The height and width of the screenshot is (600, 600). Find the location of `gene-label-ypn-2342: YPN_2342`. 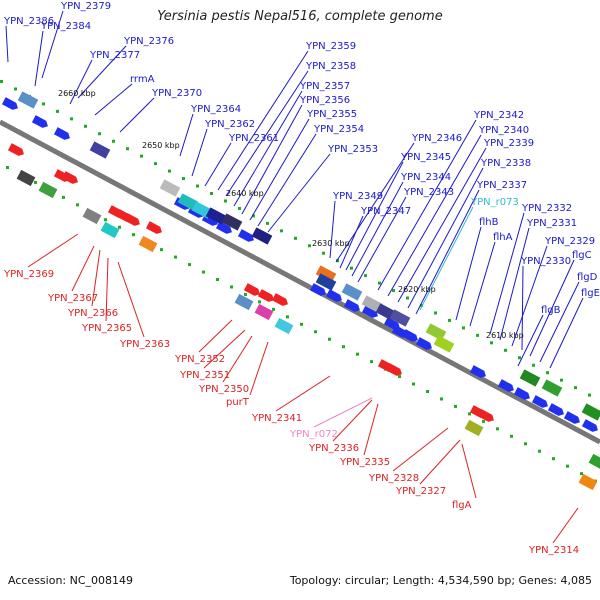

gene-label-ypn-2342: YPN_2342 is located at coordinates (498, 115).